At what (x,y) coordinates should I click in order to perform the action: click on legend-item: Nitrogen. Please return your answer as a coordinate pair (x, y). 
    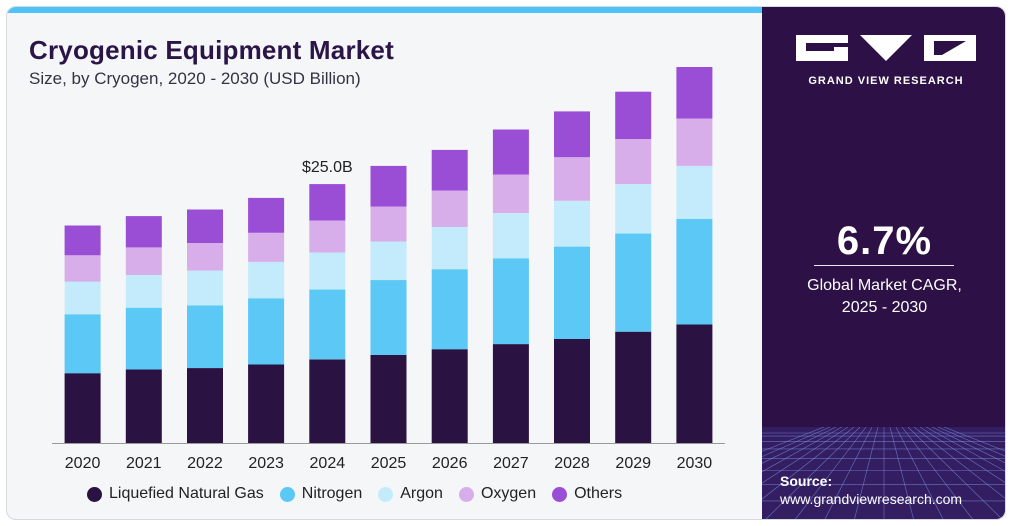
    Looking at the image, I should click on (321, 494).